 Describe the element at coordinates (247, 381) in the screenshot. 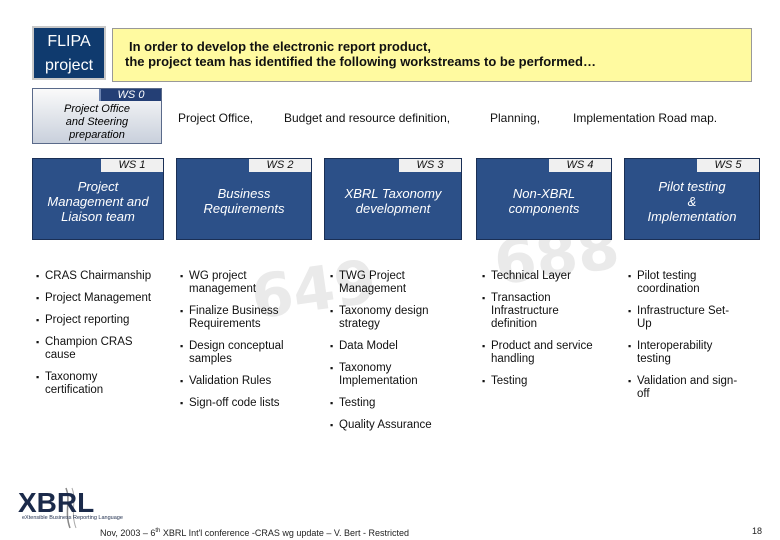

I see `bullet-item: Validation Rules` at that location.